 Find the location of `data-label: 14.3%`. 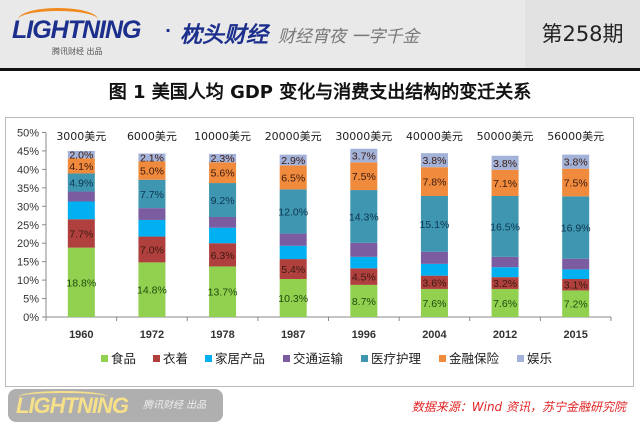

data-label: 14.3% is located at coordinates (364, 217).